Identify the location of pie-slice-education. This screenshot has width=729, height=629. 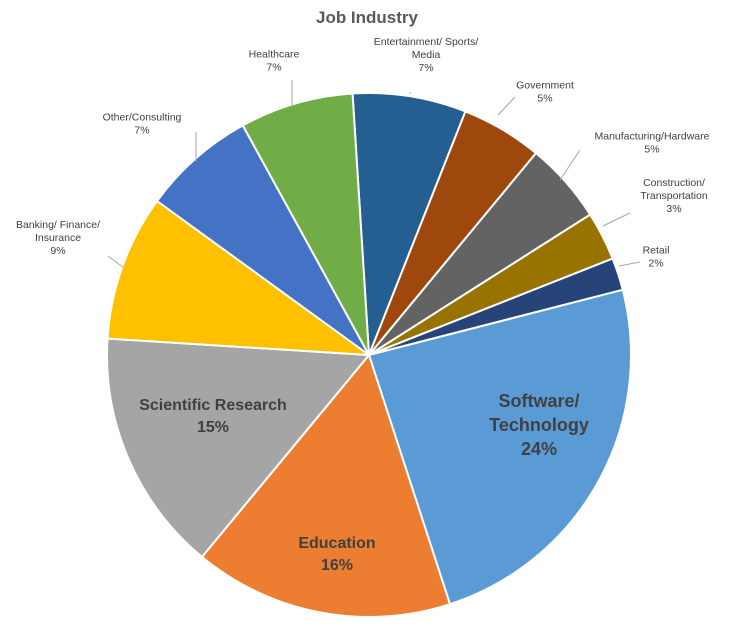
(325, 486).